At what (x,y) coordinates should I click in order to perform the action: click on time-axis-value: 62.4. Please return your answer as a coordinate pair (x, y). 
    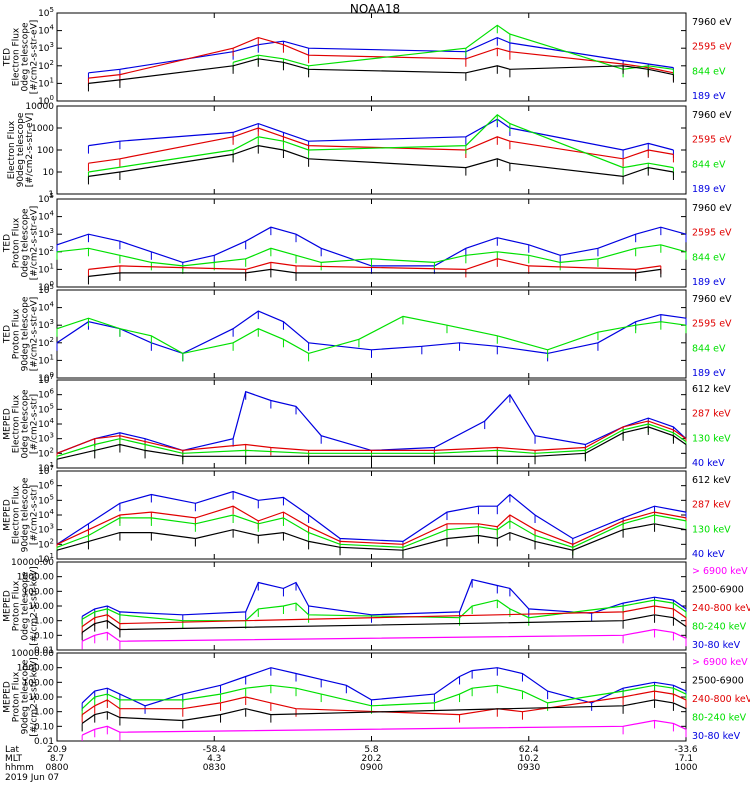
    Looking at the image, I should click on (529, 750).